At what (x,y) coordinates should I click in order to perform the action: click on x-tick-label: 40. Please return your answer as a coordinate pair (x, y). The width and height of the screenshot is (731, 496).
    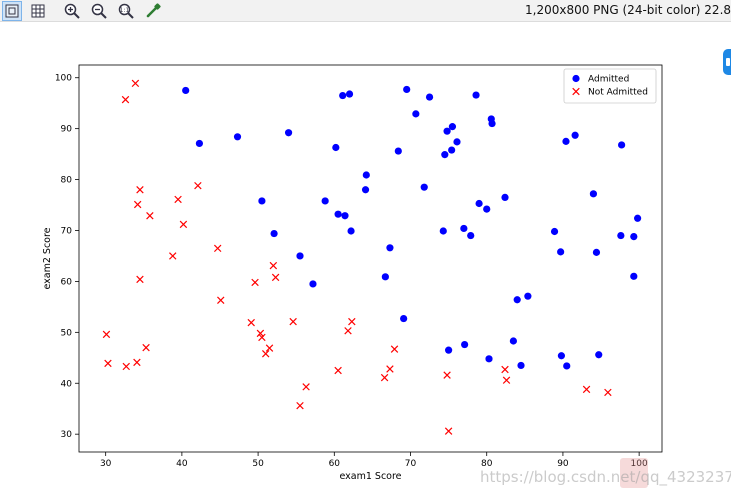
    Looking at the image, I should click on (182, 464).